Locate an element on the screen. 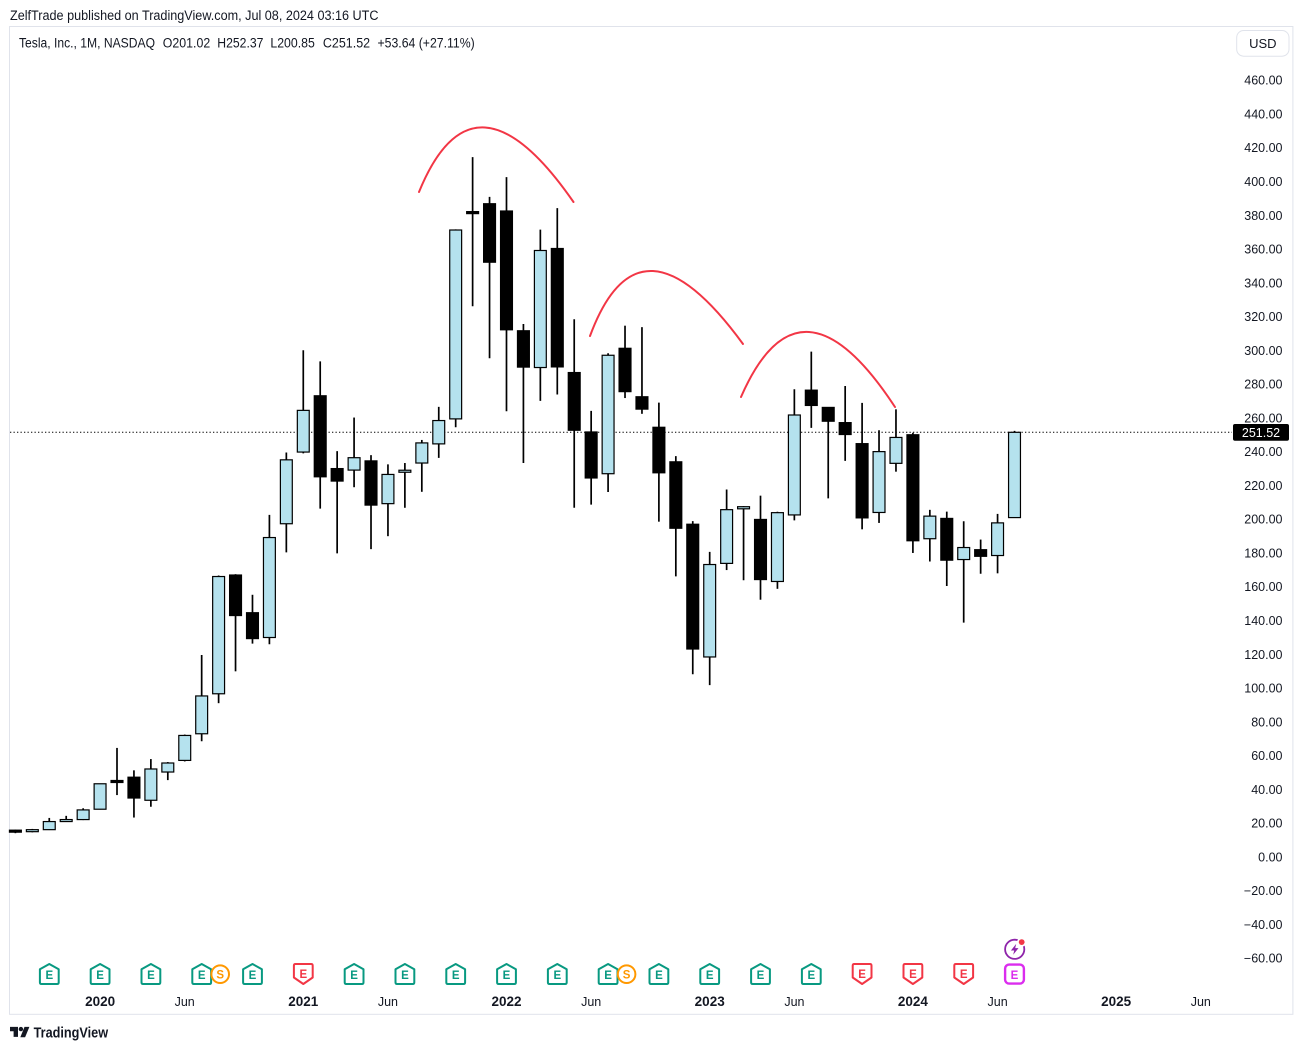 The image size is (1303, 1050). svg-text: 420.00 is located at coordinates (1263, 148).